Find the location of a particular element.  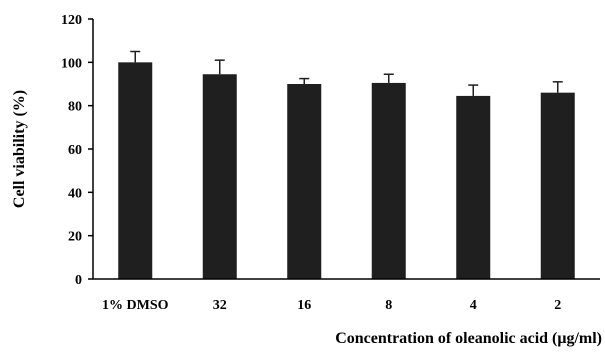

y-tick-label: 100 is located at coordinates (71, 63).